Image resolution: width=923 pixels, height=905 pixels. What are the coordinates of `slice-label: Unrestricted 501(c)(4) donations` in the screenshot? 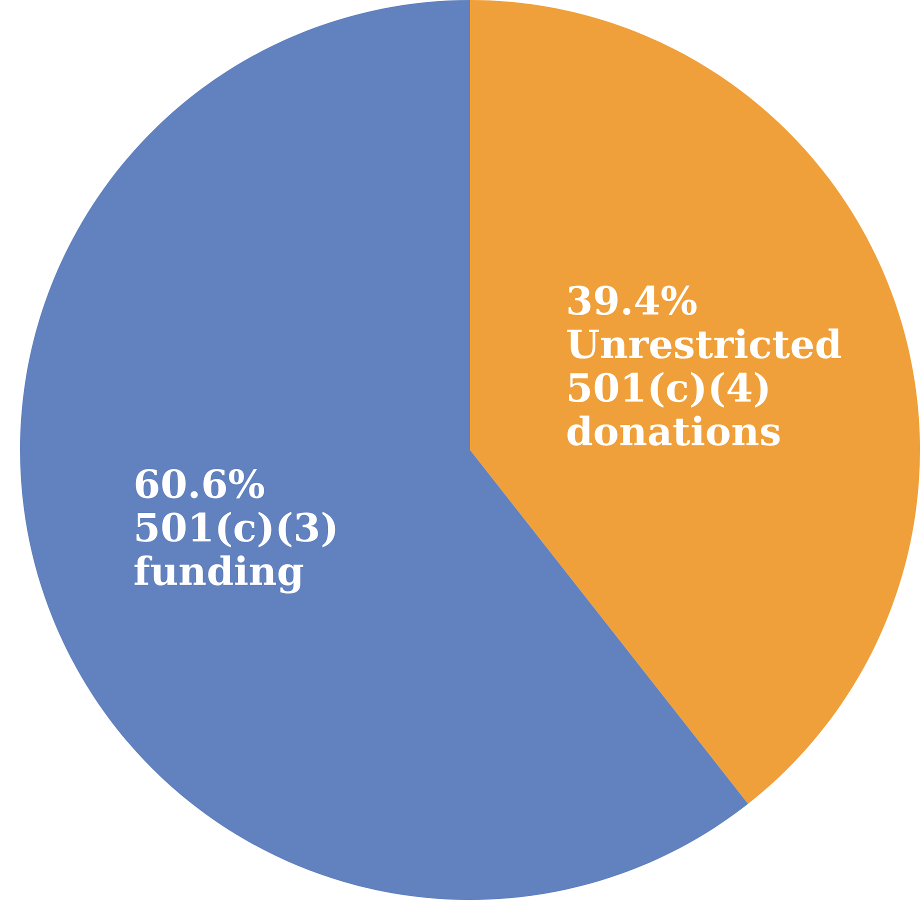 It's located at (704, 387).